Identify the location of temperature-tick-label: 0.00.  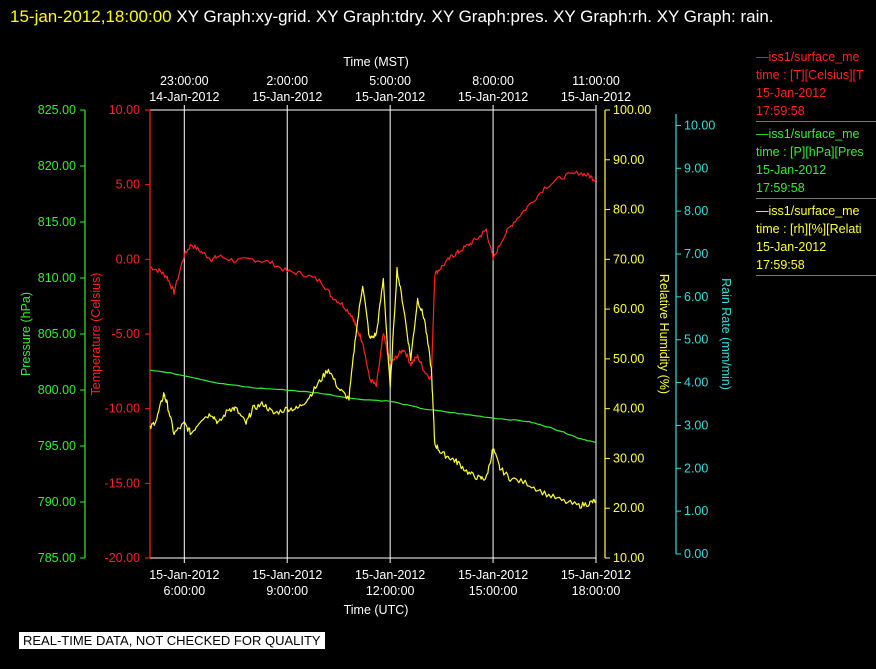
(128, 259).